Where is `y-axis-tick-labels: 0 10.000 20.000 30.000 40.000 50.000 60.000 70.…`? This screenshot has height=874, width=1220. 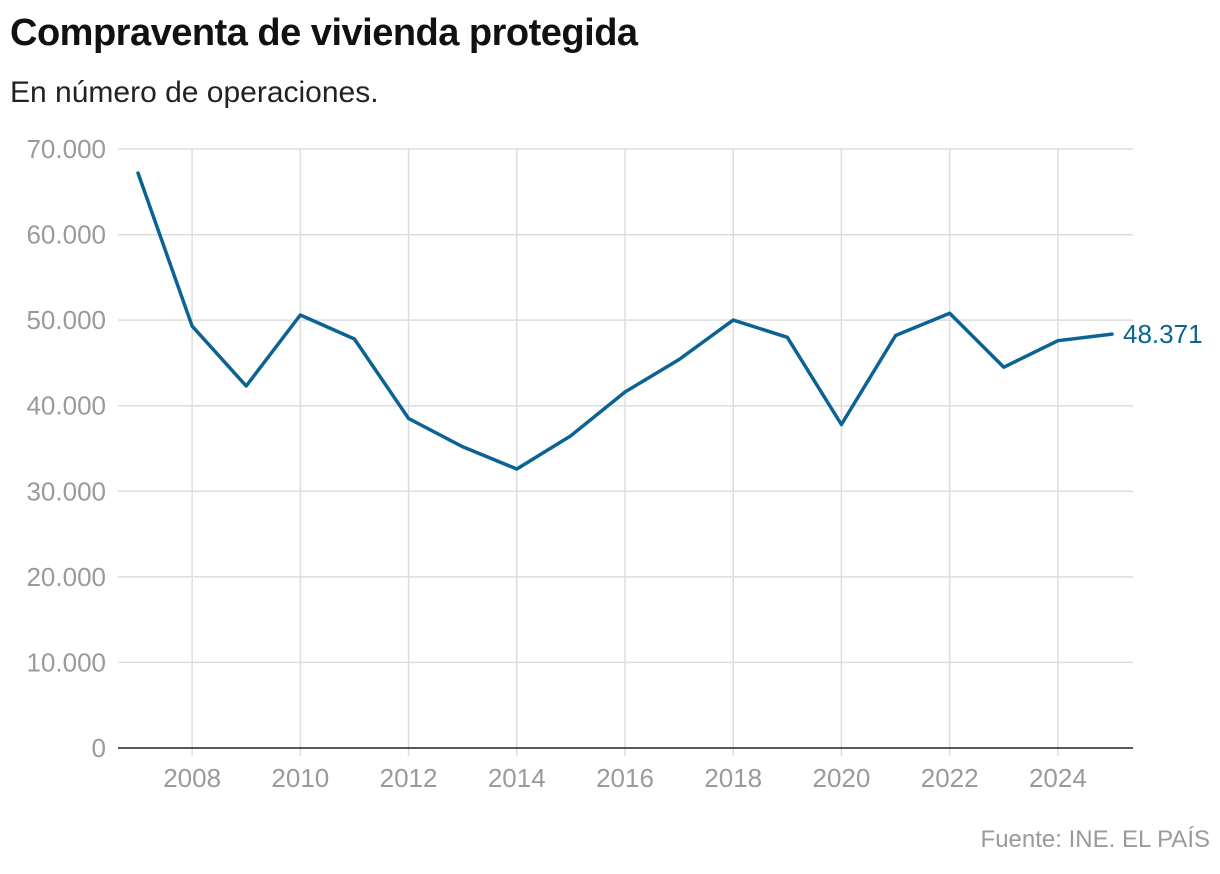
y-axis-tick-labels: 0 10.000 20.000 30.000 40.000 50.000 60.000 70.… is located at coordinates (66, 448).